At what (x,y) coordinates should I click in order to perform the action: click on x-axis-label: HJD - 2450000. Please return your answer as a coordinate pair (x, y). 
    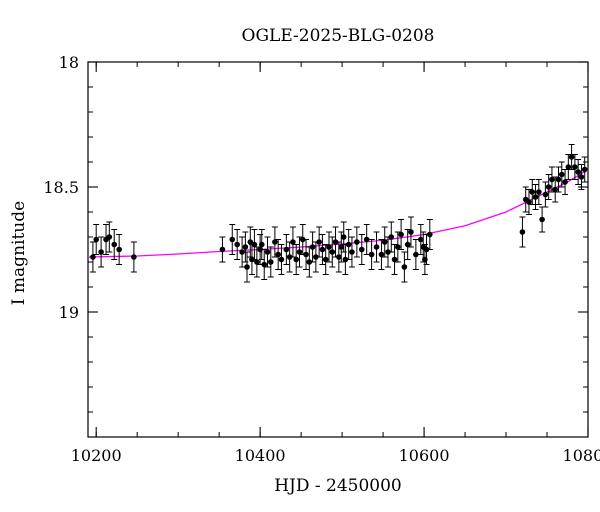
    Looking at the image, I should click on (338, 486).